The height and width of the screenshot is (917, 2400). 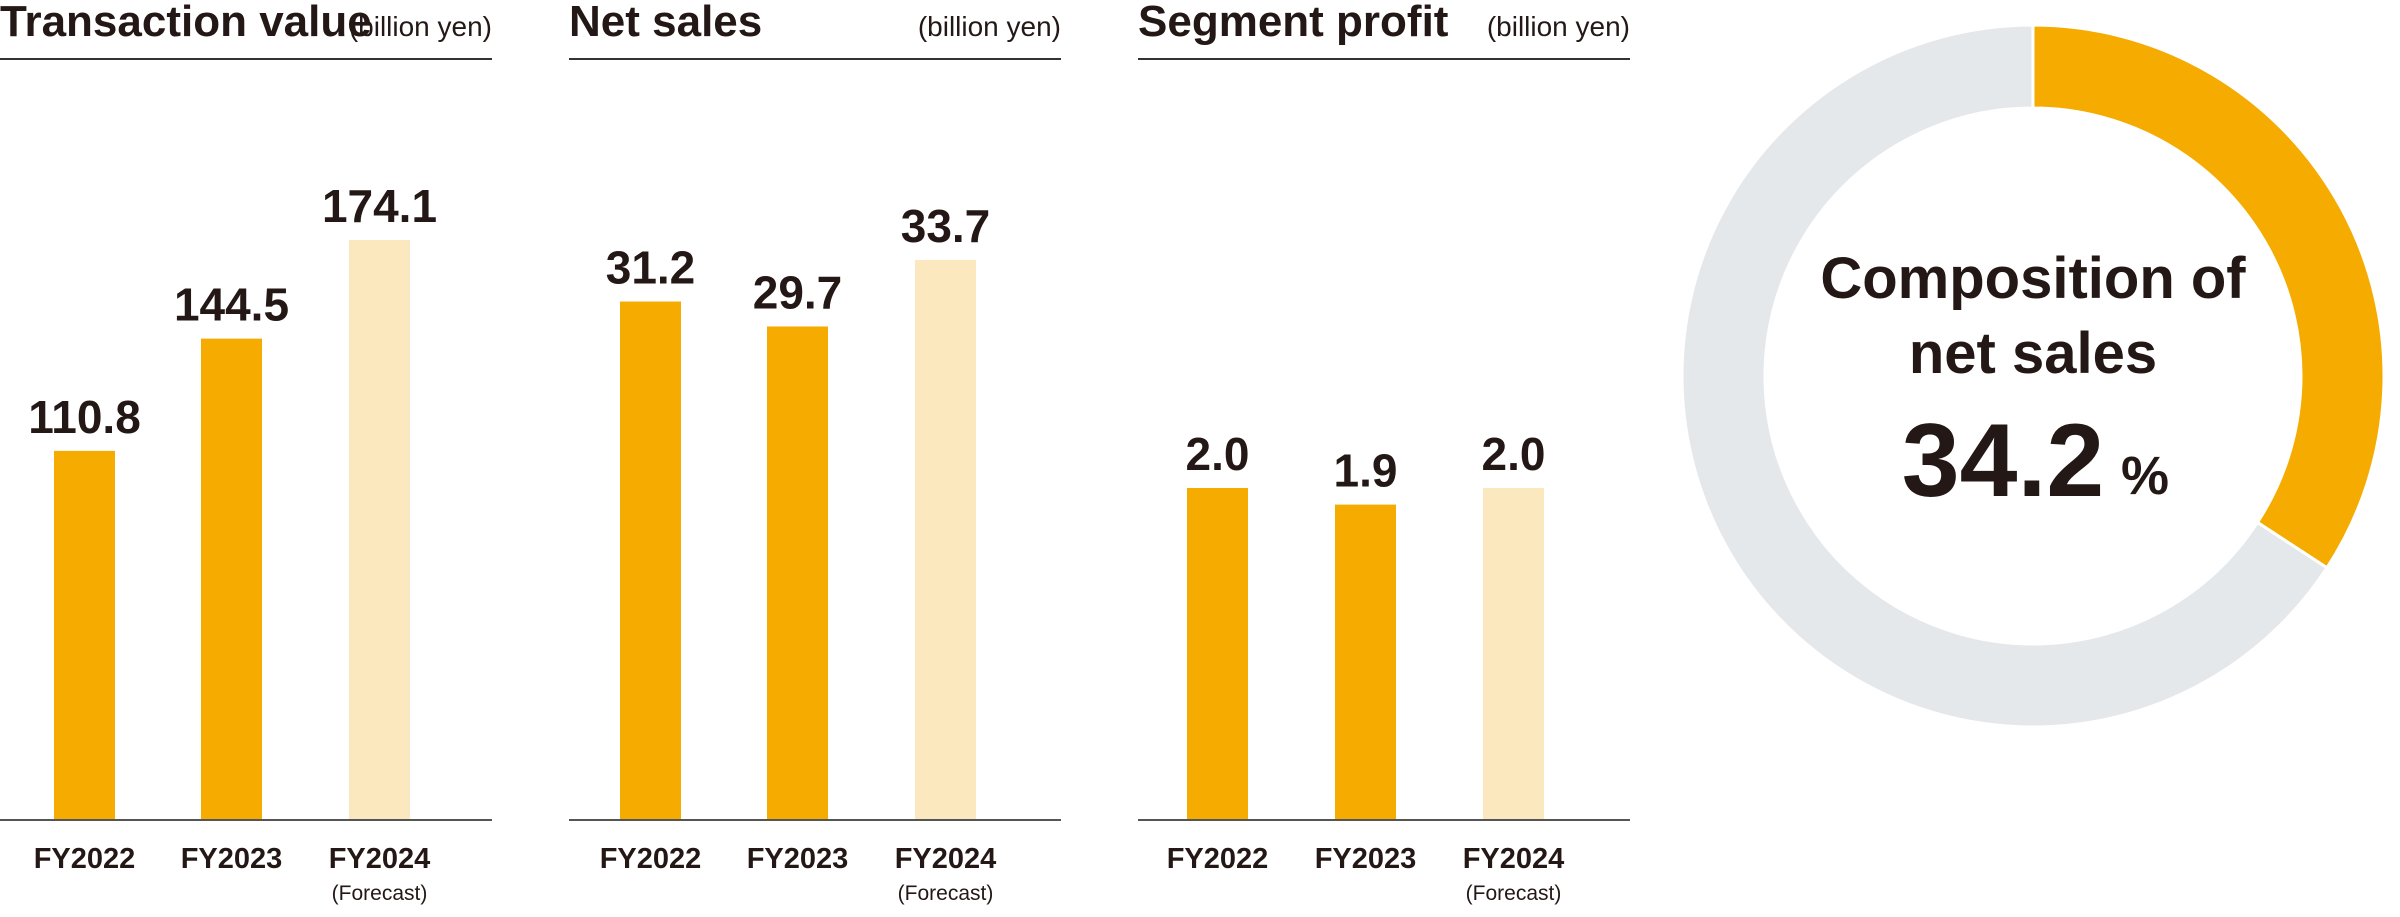 What do you see at coordinates (2033, 278) in the screenshot?
I see `donut-title-line1: Composition of` at bounding box center [2033, 278].